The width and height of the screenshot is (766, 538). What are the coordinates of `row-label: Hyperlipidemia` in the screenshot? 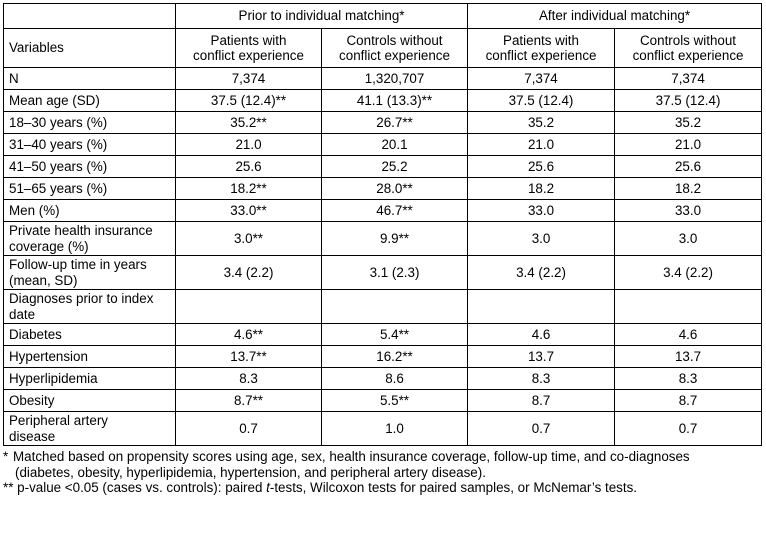 It's located at (89, 378).